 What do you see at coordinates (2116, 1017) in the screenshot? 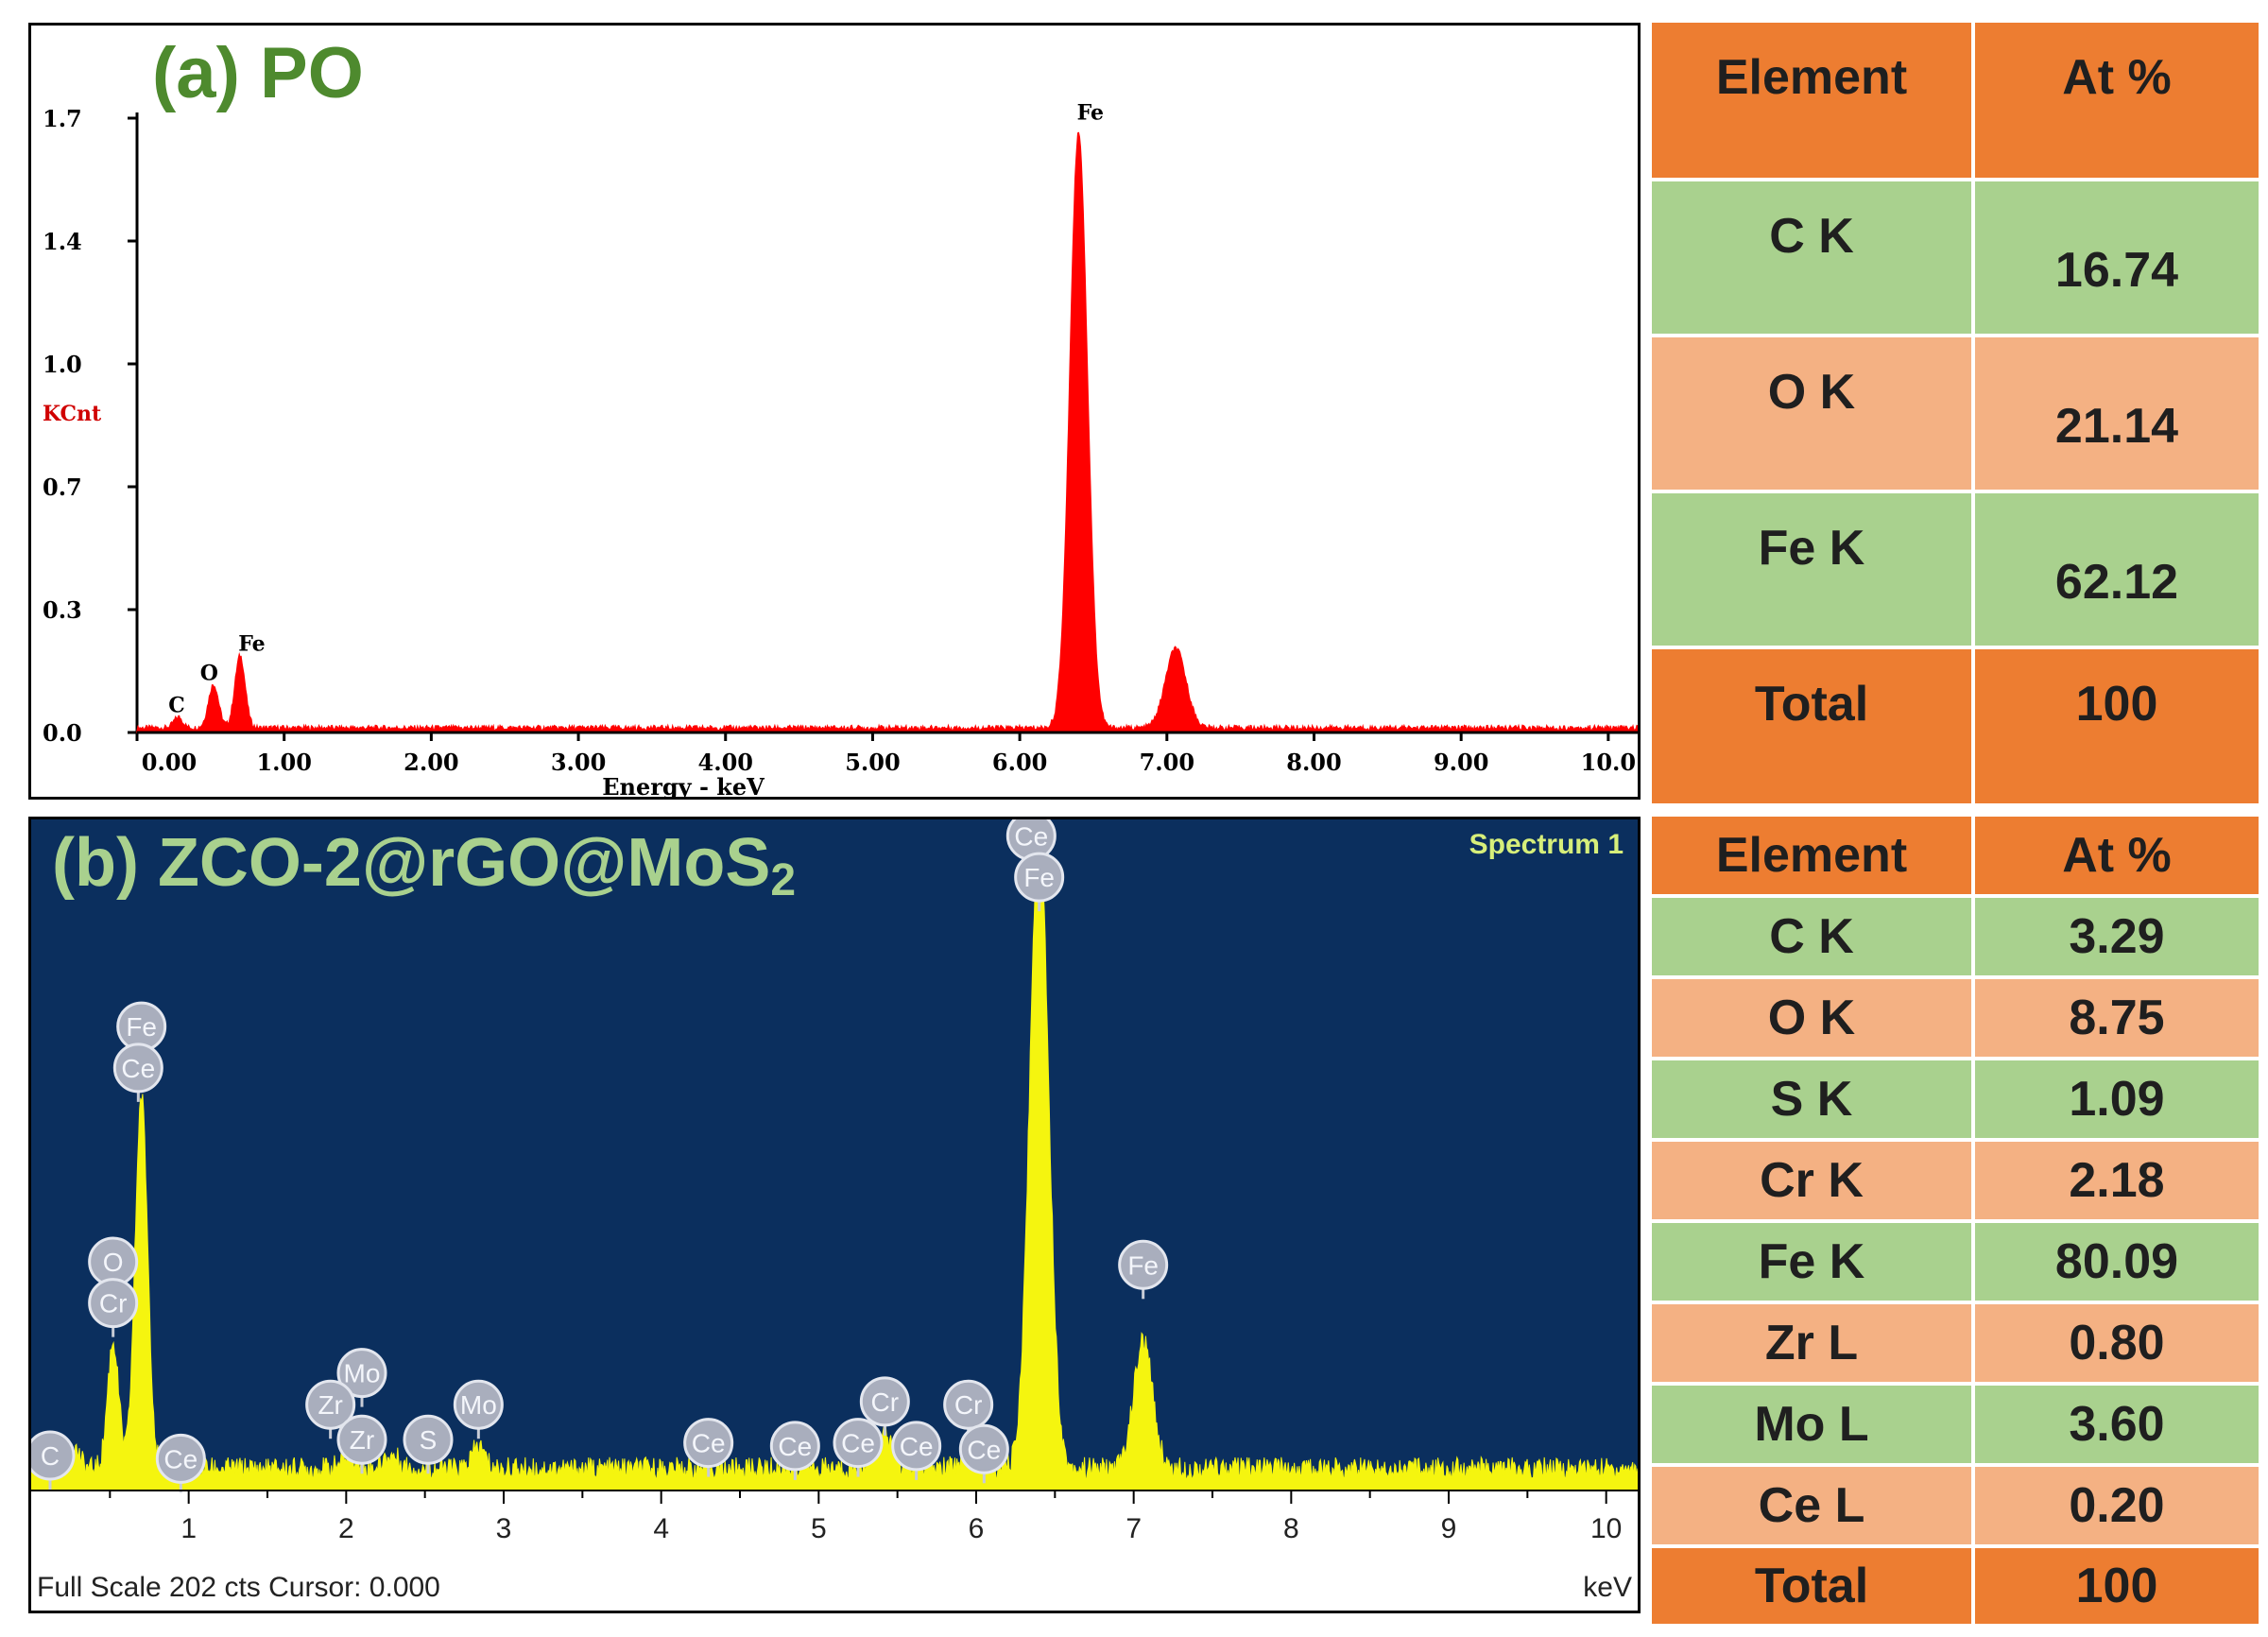
I see `at-percent-cell: 8.75` at bounding box center [2116, 1017].